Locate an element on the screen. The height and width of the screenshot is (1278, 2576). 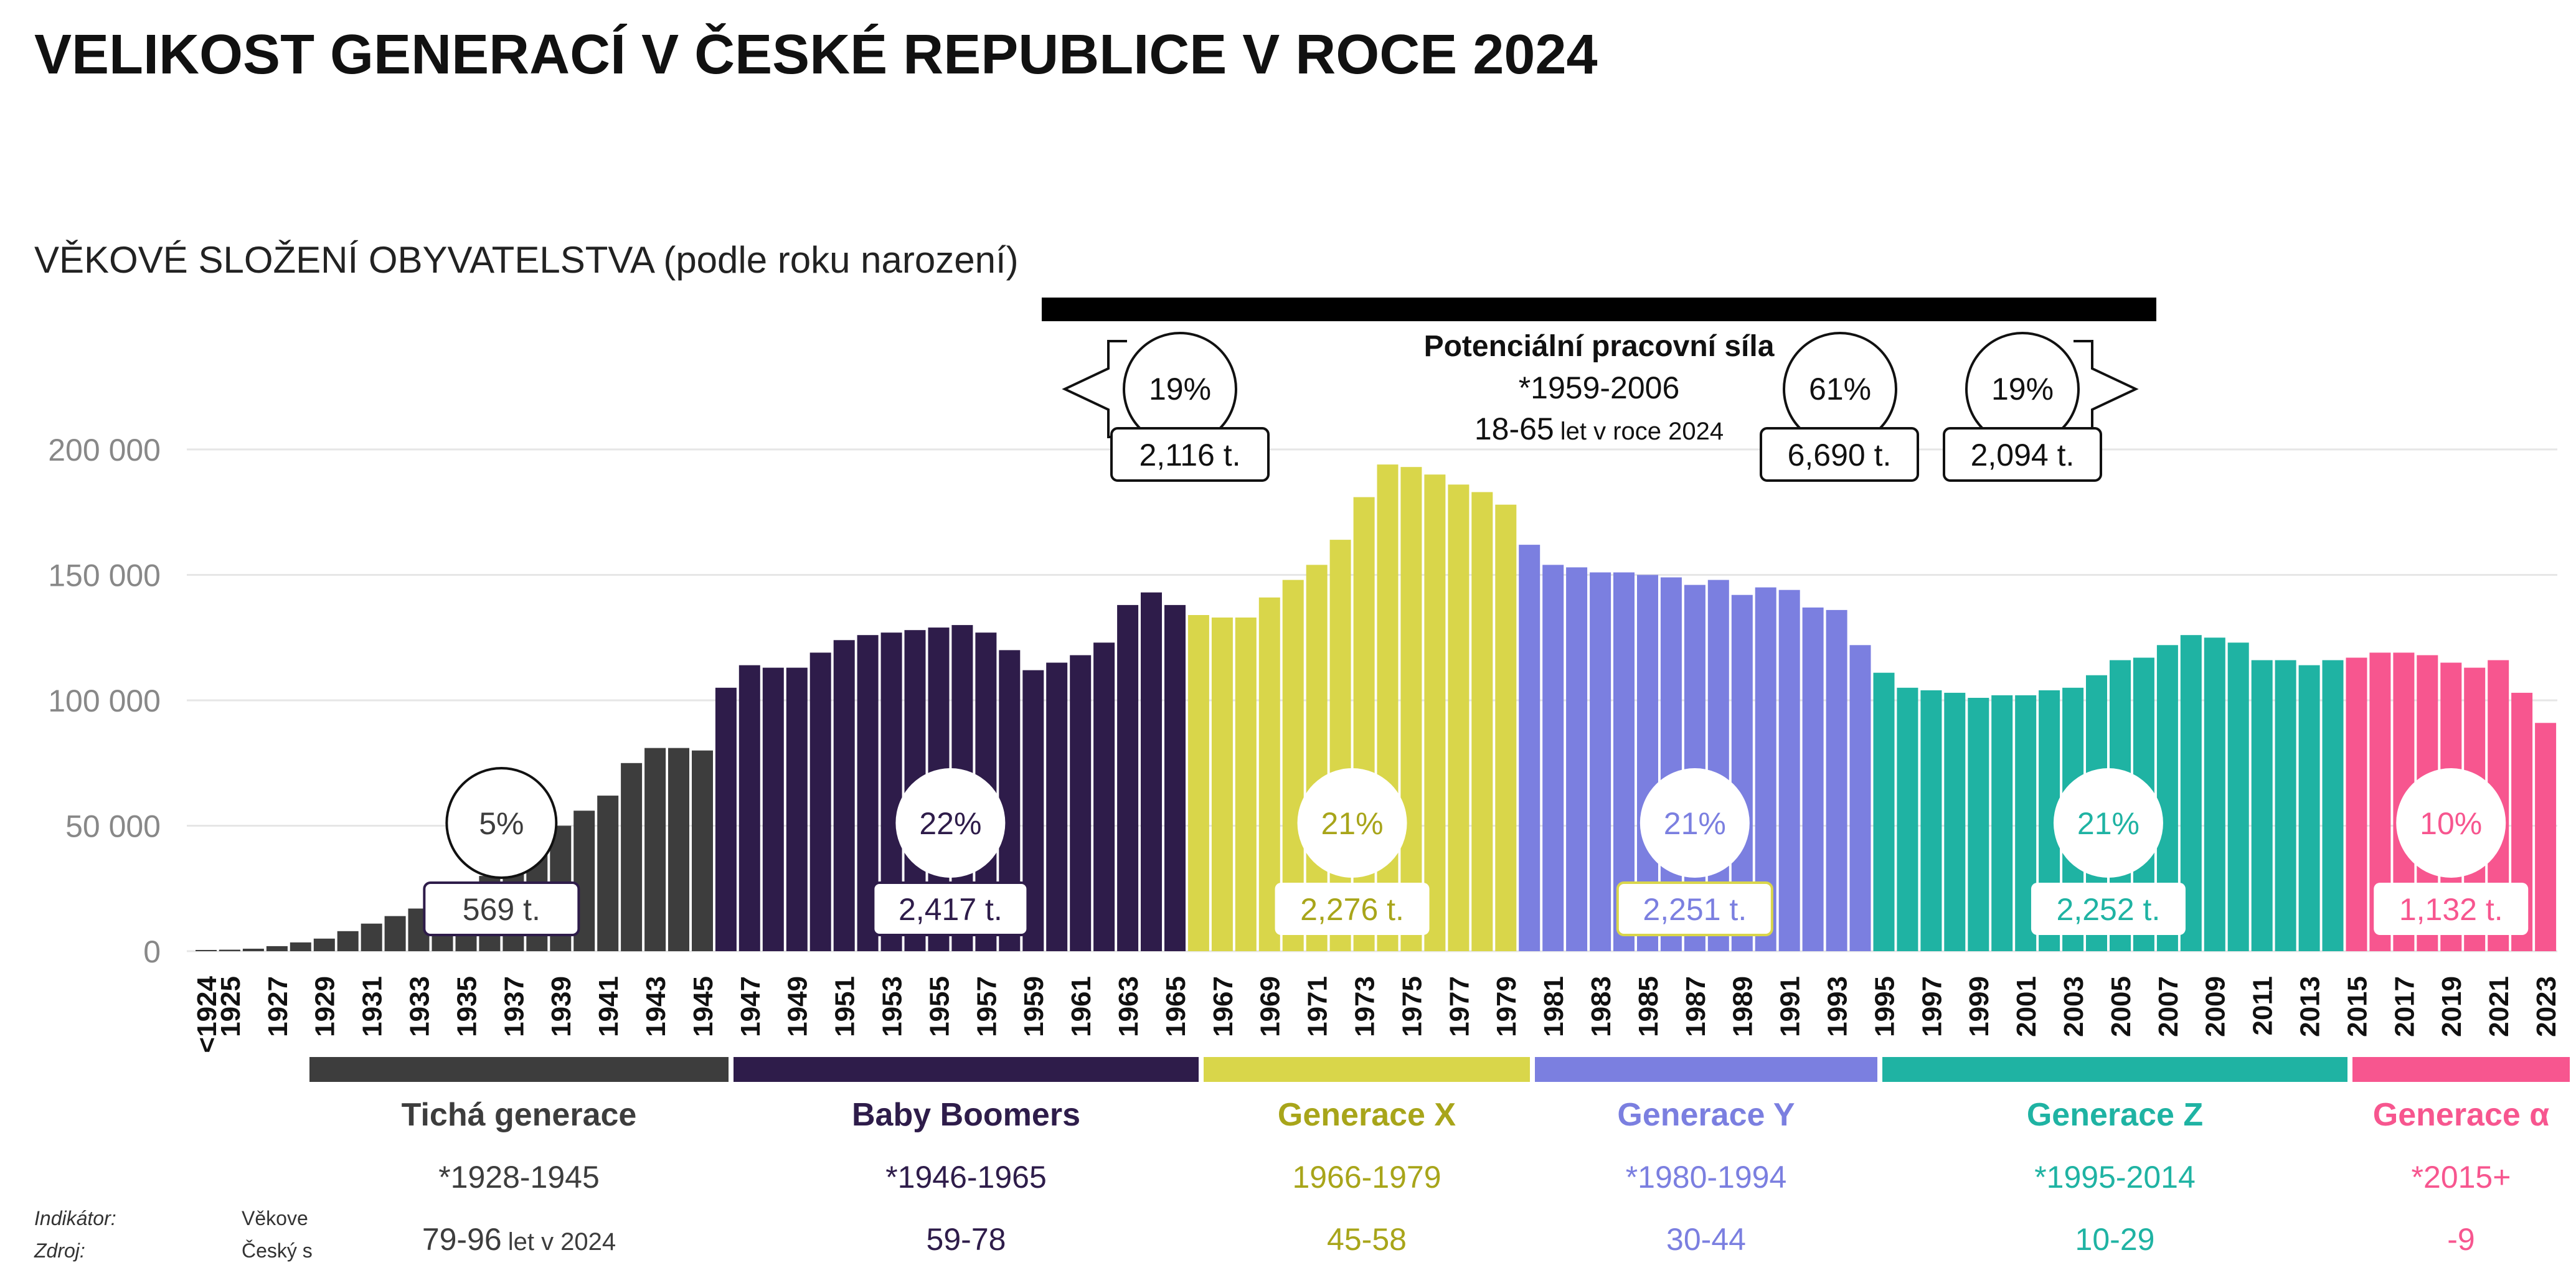
bar-1993 is located at coordinates (1836, 780).